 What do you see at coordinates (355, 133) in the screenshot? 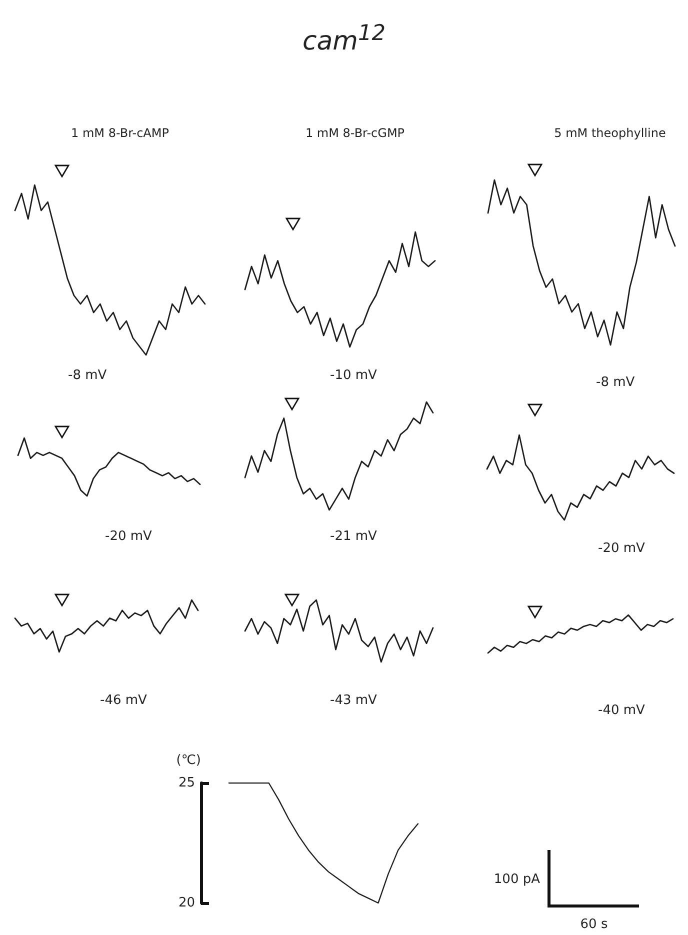
I see `chart-title: 1 mM 8-Br-cGMP` at bounding box center [355, 133].